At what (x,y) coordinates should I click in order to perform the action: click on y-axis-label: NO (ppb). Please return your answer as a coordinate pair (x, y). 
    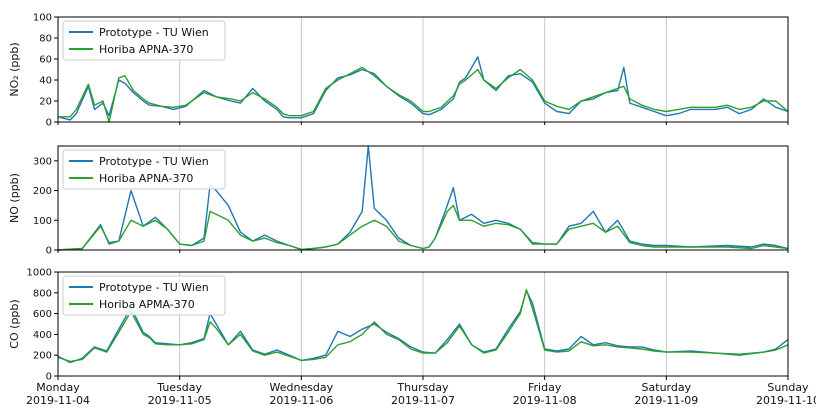
    Looking at the image, I should click on (14, 198).